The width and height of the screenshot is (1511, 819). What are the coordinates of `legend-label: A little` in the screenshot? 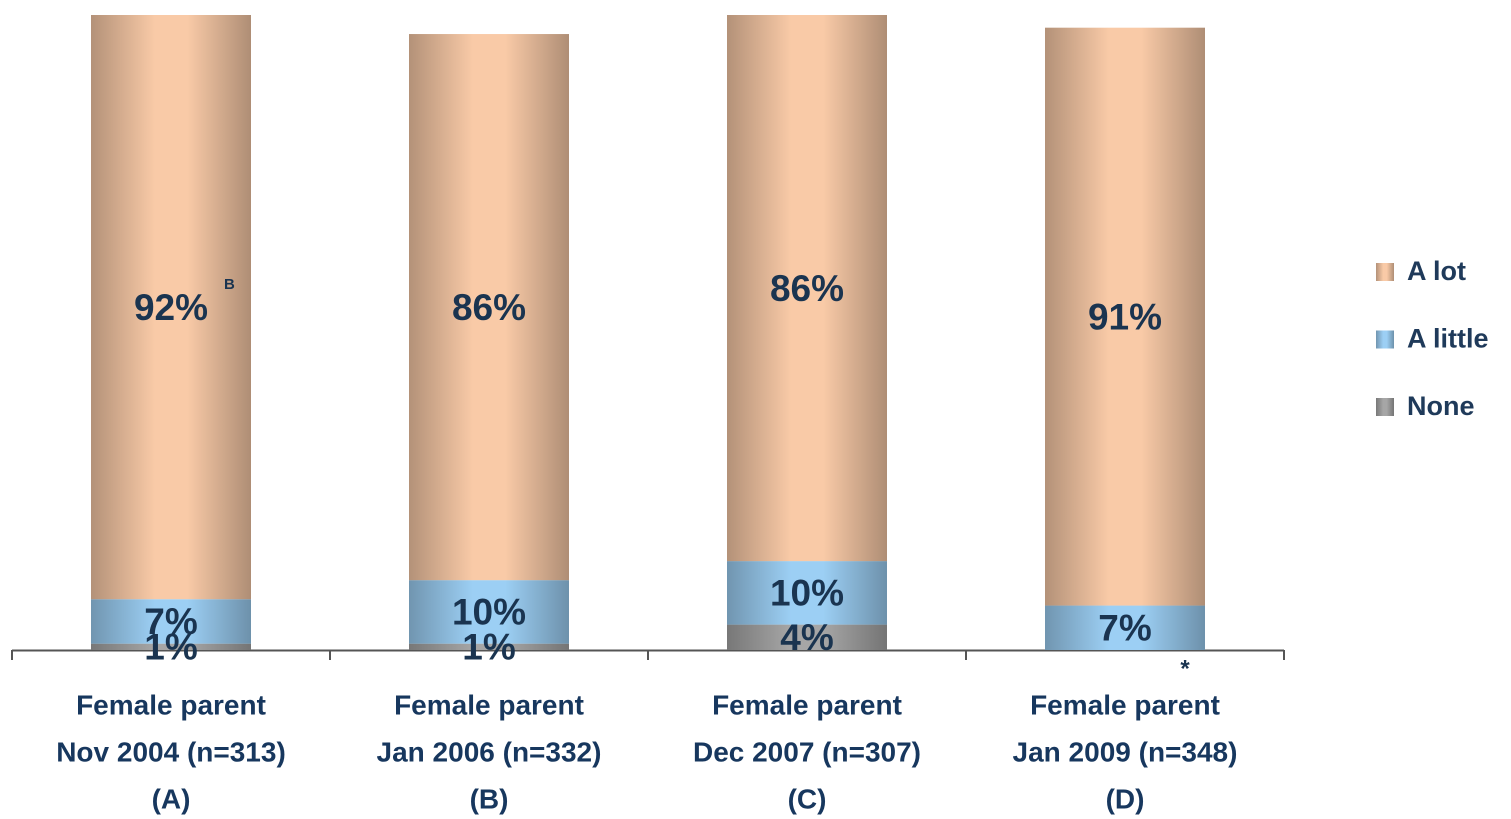 It's located at (1448, 339).